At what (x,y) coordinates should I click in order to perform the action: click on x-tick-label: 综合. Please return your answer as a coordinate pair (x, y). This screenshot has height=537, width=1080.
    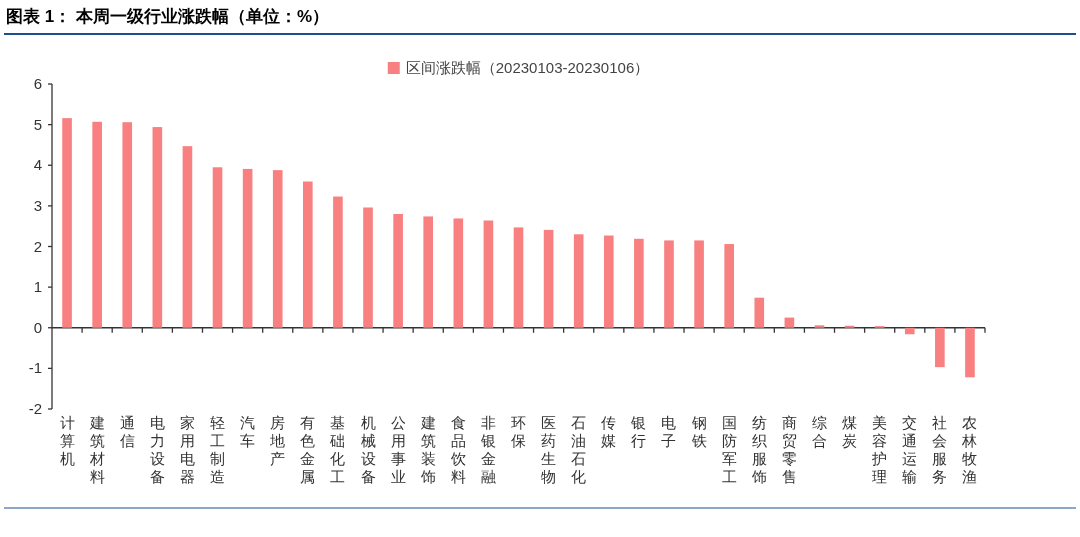
    Looking at the image, I should click on (819, 431).